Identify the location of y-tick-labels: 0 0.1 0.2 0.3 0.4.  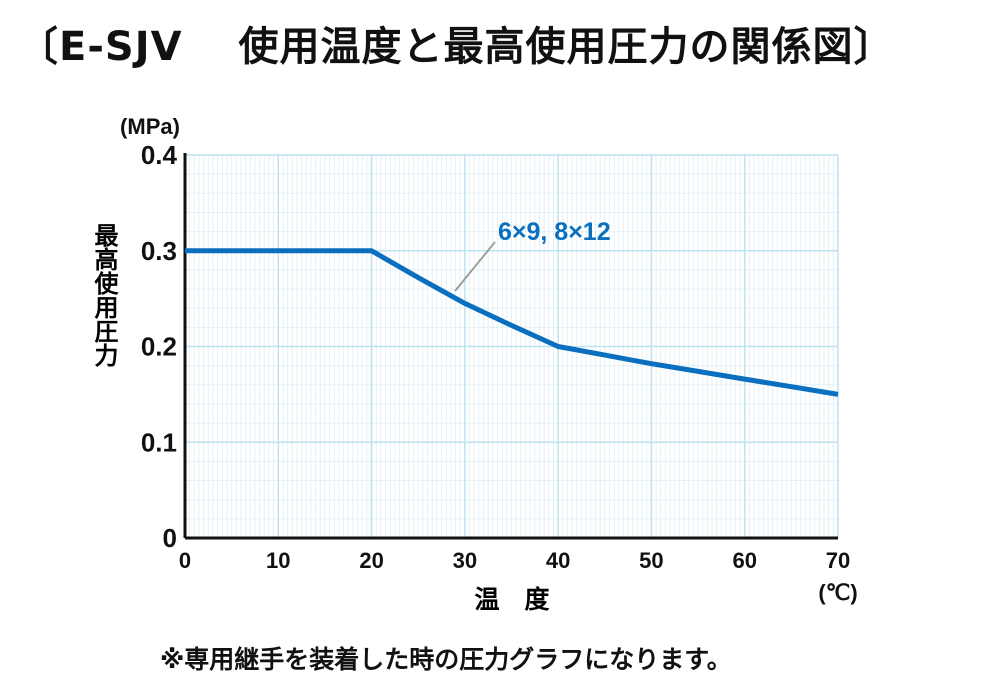
(159, 346).